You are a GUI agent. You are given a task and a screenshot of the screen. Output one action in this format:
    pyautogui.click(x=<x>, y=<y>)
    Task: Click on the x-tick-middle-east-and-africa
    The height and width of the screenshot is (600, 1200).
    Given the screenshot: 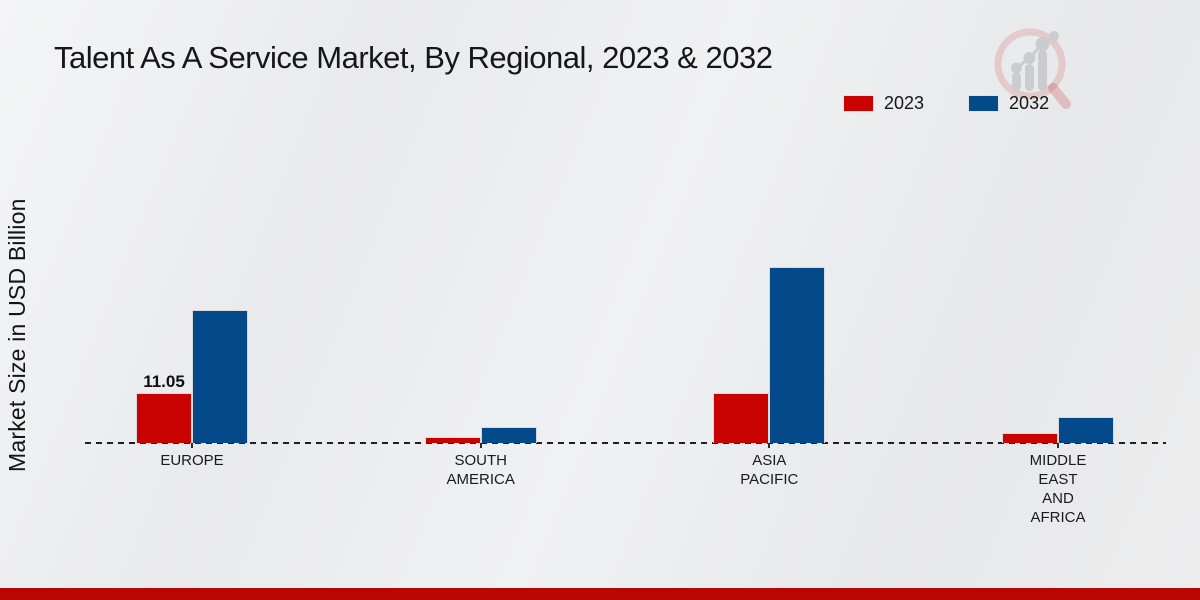 What is the action you would take?
    pyautogui.click(x=1058, y=445)
    